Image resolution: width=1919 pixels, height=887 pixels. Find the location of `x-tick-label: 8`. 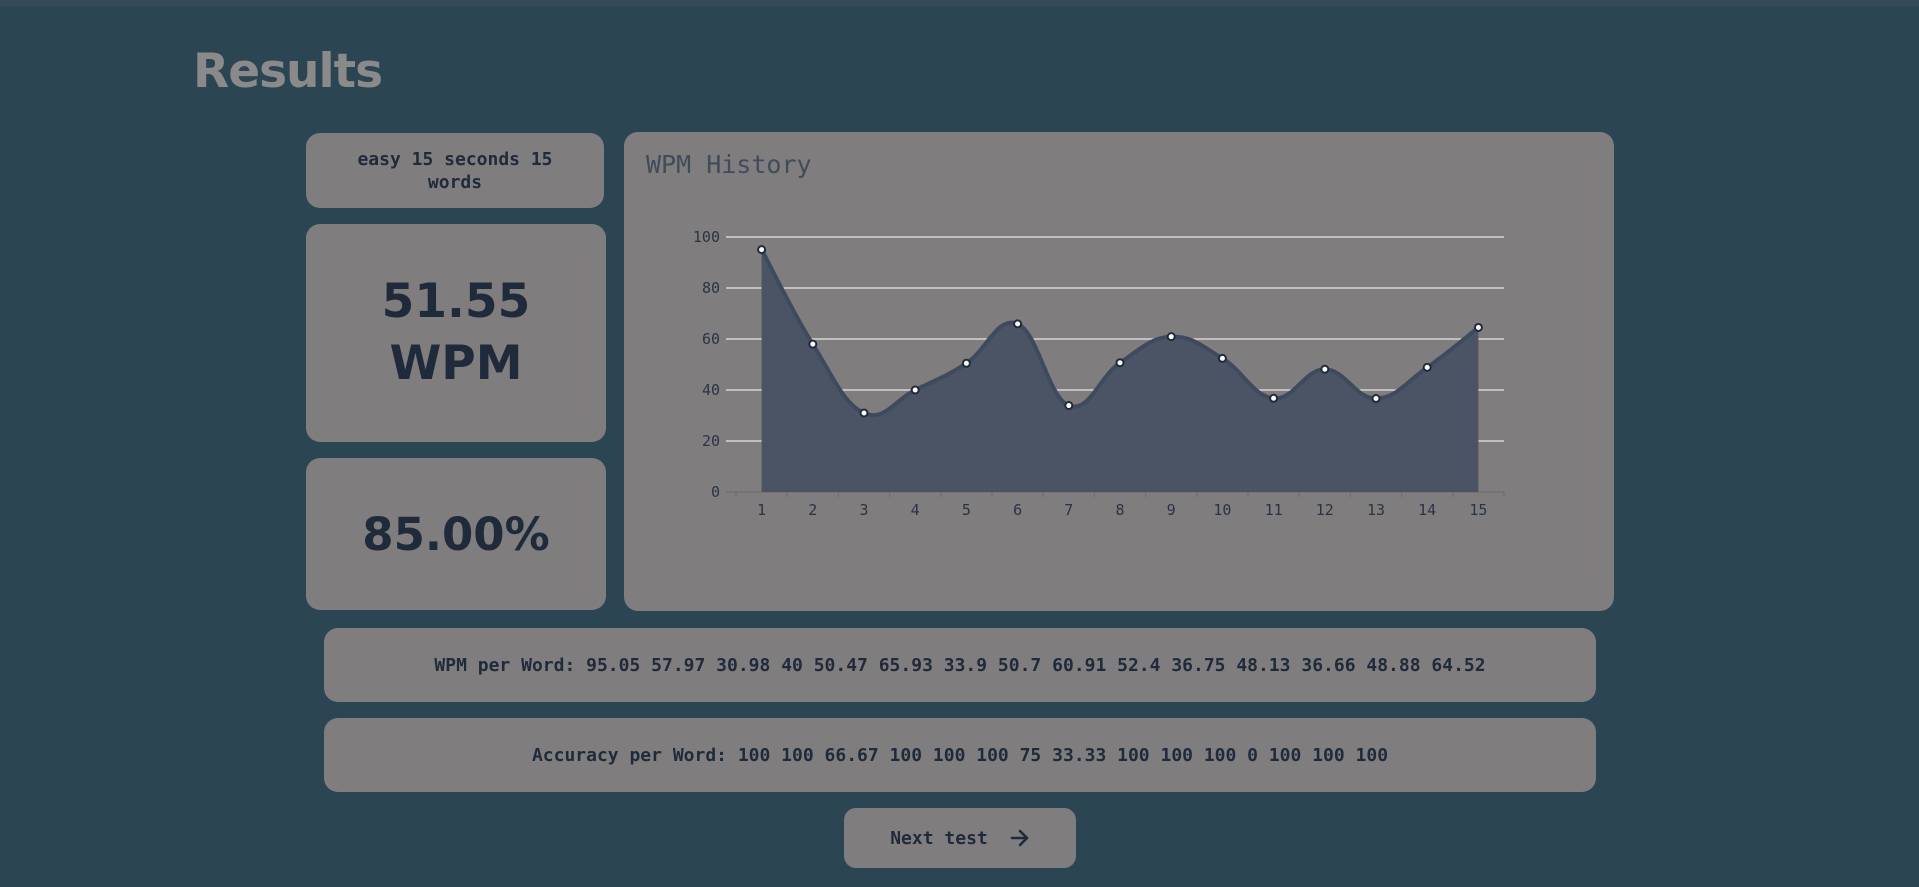

x-tick-label: 8 is located at coordinates (1119, 510).